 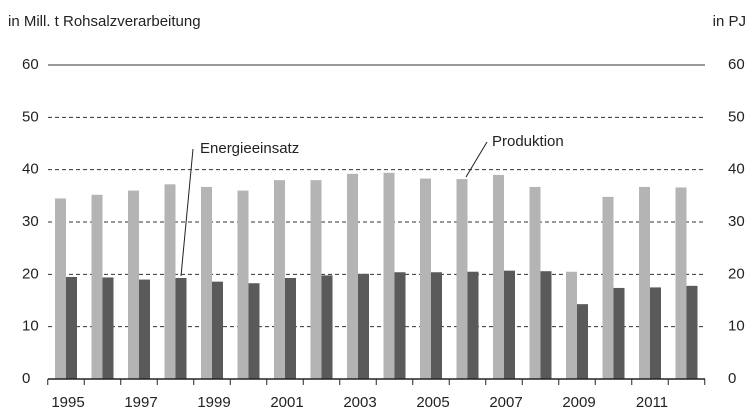 What do you see at coordinates (528, 141) in the screenshot?
I see `annotation: Produktion` at bounding box center [528, 141].